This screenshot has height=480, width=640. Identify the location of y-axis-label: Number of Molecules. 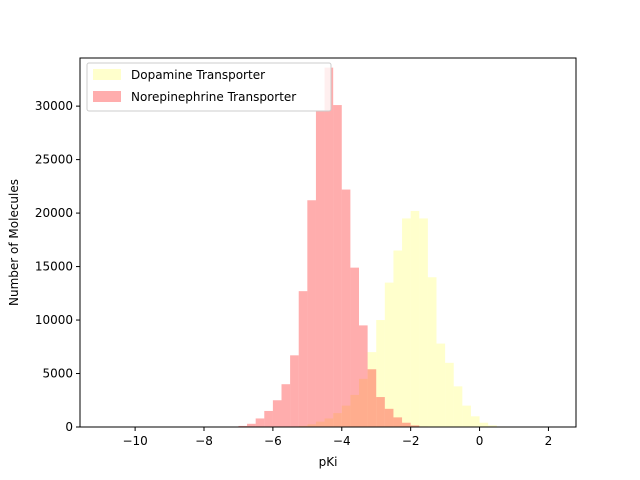
(14, 242).